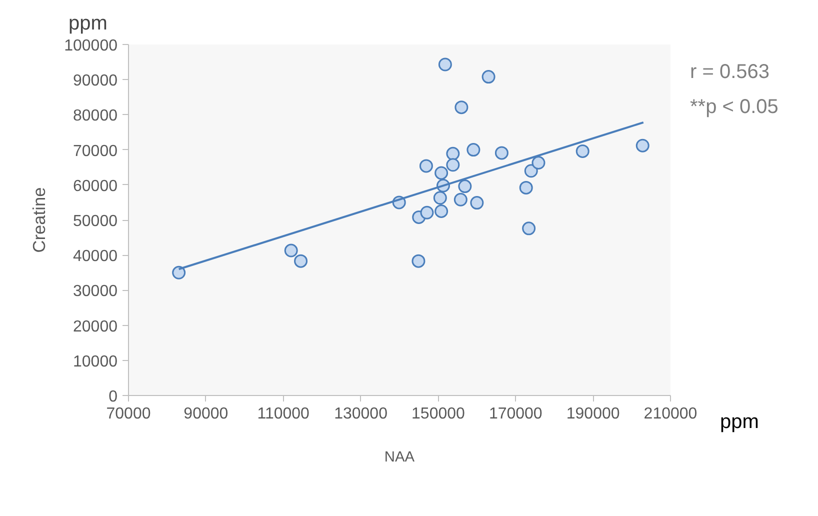  I want to click on y-tick-label: 20000, so click(95, 327).